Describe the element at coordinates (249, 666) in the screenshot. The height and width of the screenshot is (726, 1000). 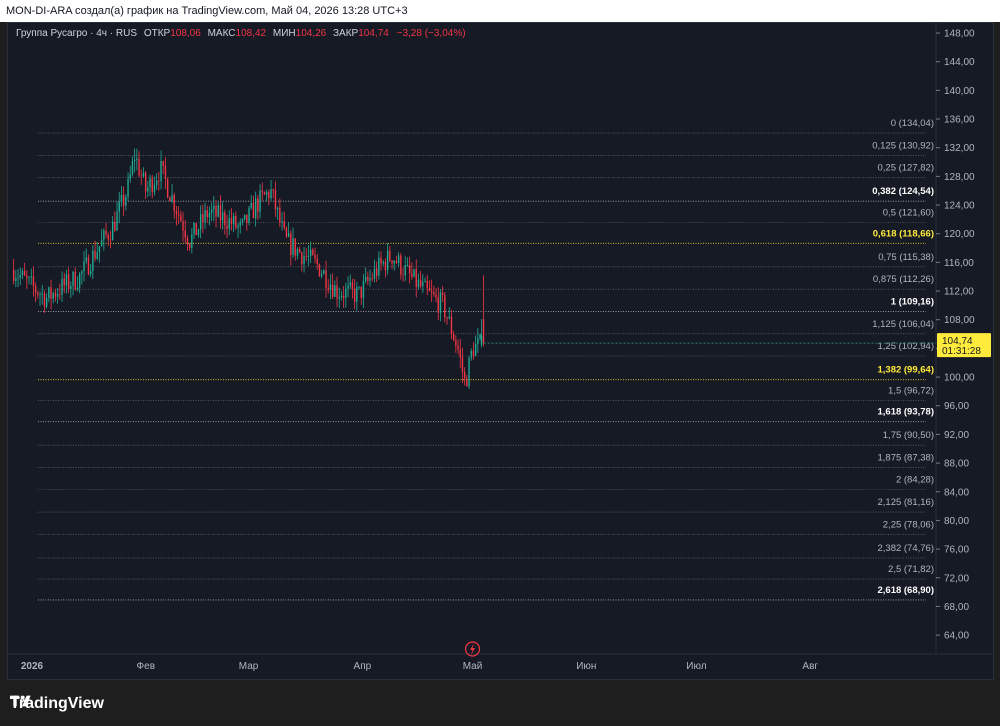
I see `time-tick-label: Мар` at that location.